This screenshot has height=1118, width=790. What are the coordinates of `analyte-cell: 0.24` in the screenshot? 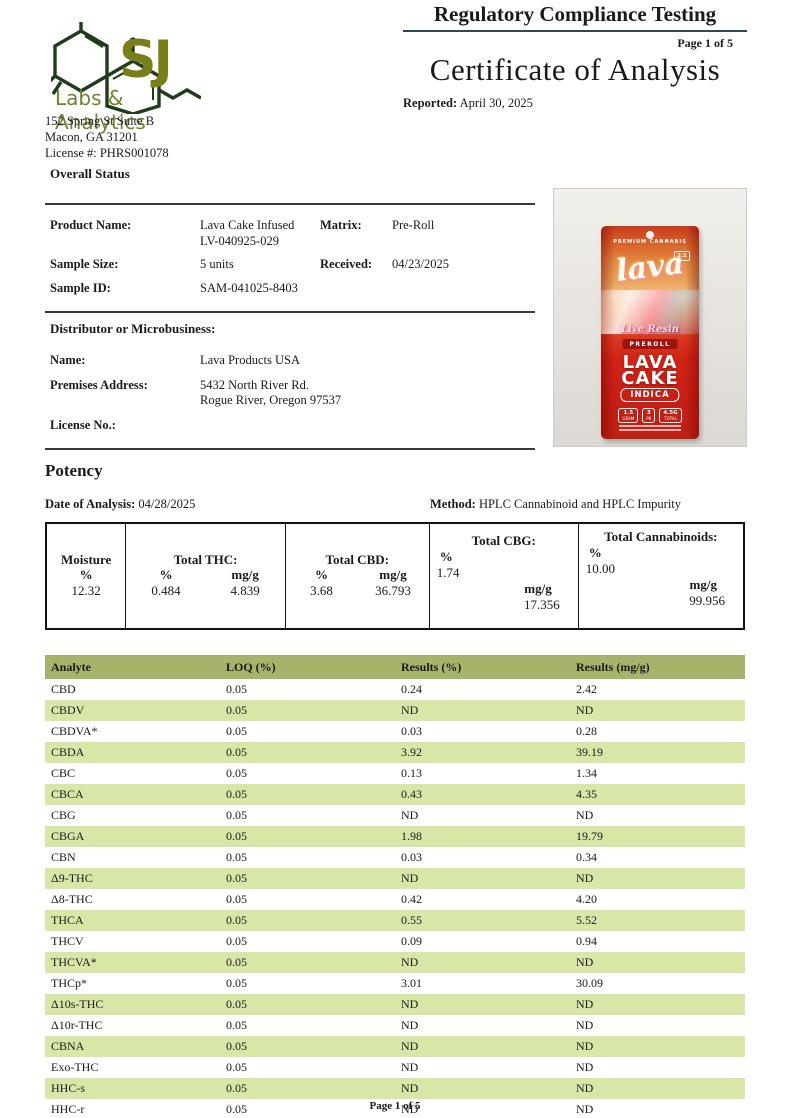 It's located at (411, 689).